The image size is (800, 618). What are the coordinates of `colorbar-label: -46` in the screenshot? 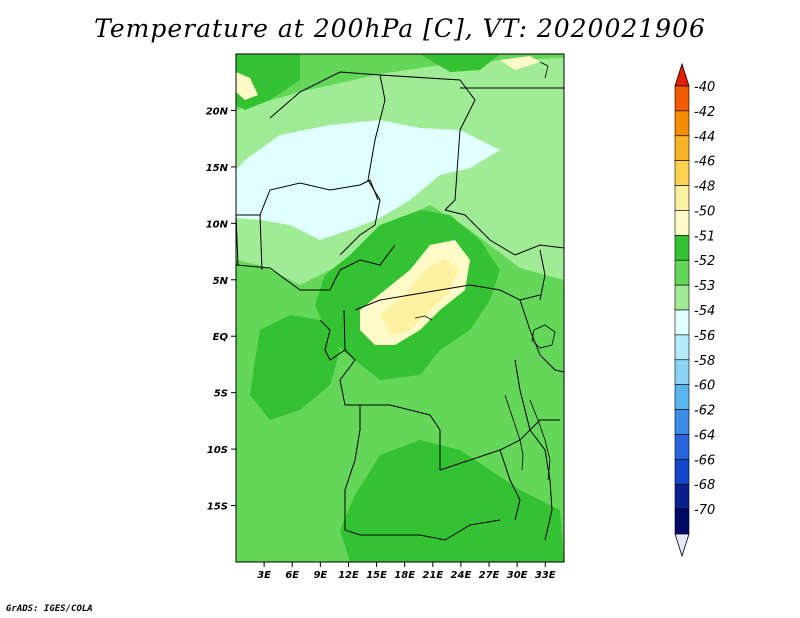 It's located at (704, 162).